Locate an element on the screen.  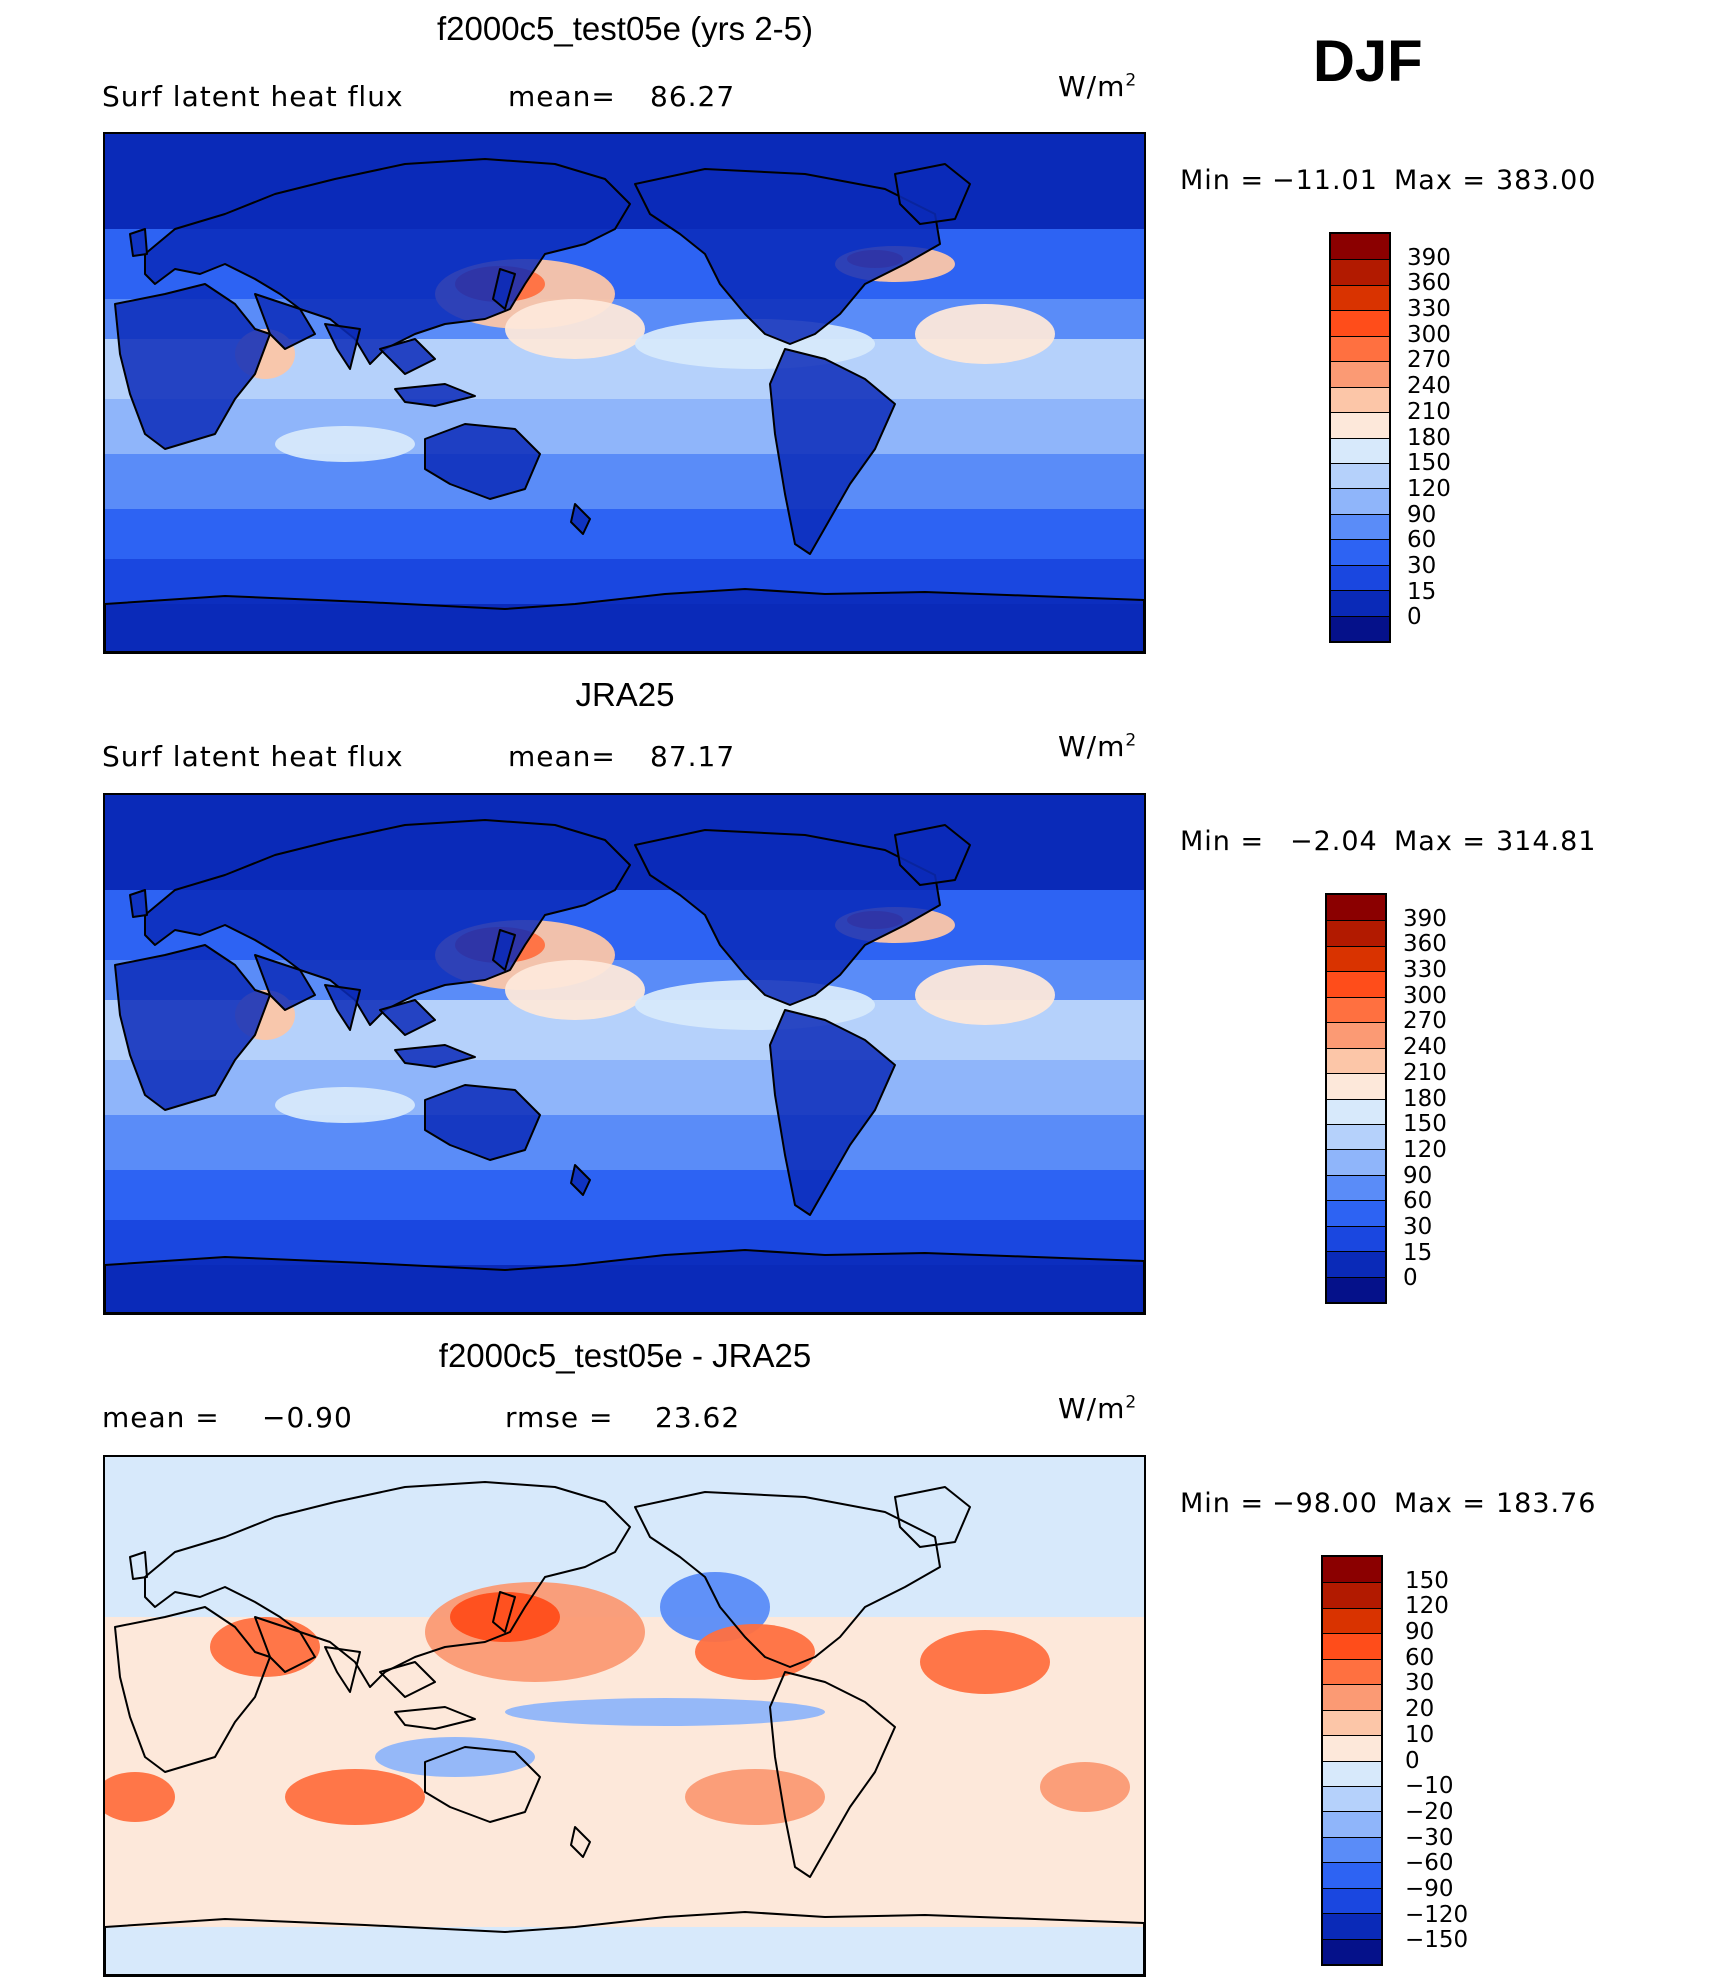
coastline-samerica is located at coordinates (832, 1112).